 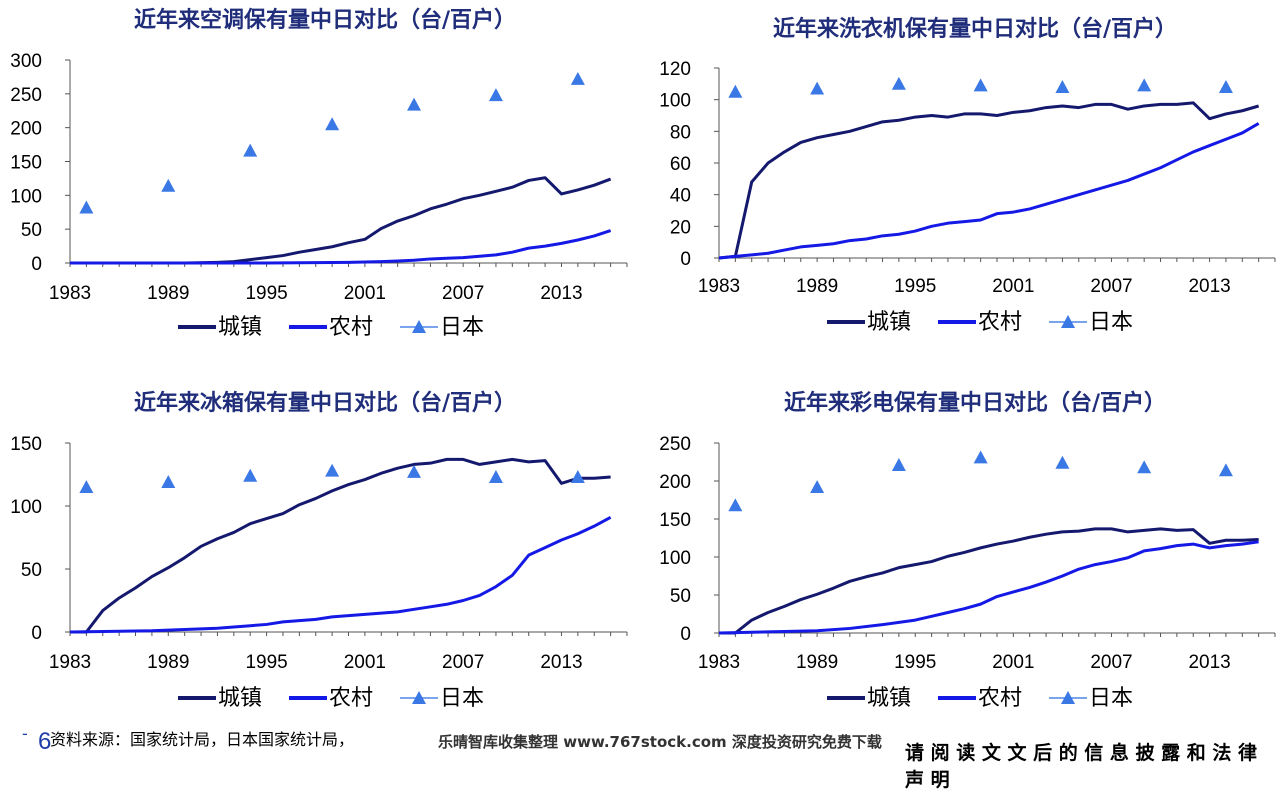 I want to click on y-tick-label: 250, so click(x=26, y=95).